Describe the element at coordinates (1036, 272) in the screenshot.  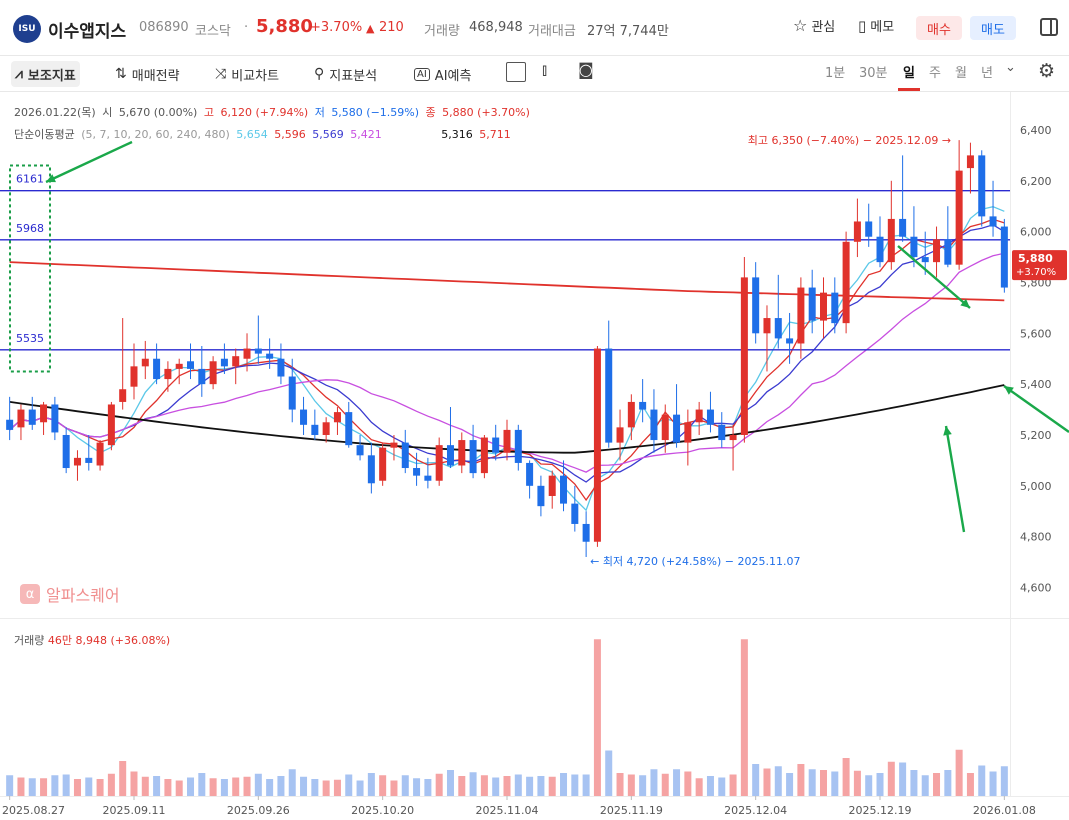
I see `last-change-label: +3.70%` at that location.